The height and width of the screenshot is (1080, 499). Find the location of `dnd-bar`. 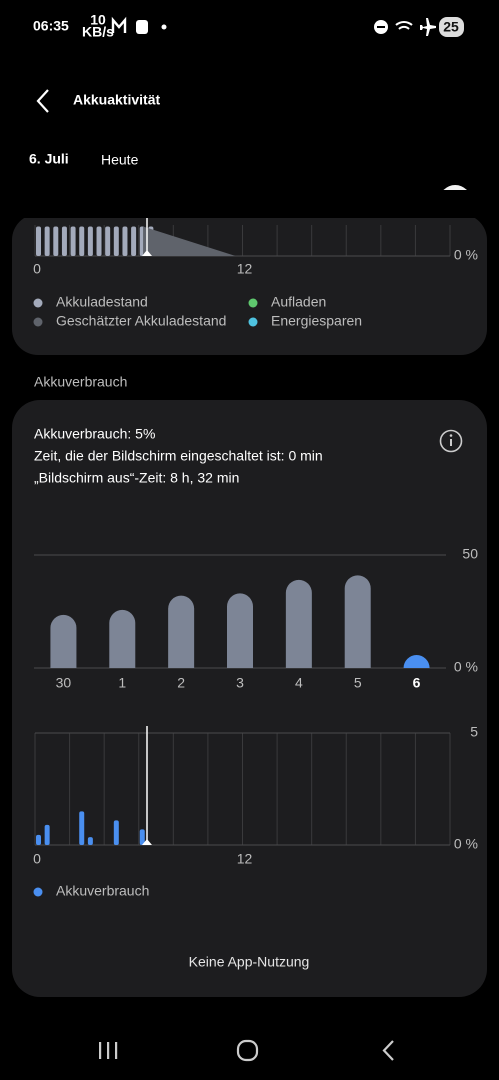

dnd-bar is located at coordinates (381, 27).